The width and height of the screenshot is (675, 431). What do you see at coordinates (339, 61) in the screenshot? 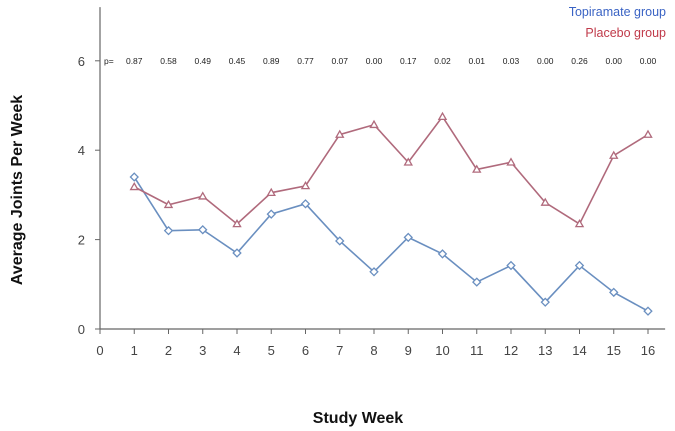
I see `p-value: 0.07` at bounding box center [339, 61].